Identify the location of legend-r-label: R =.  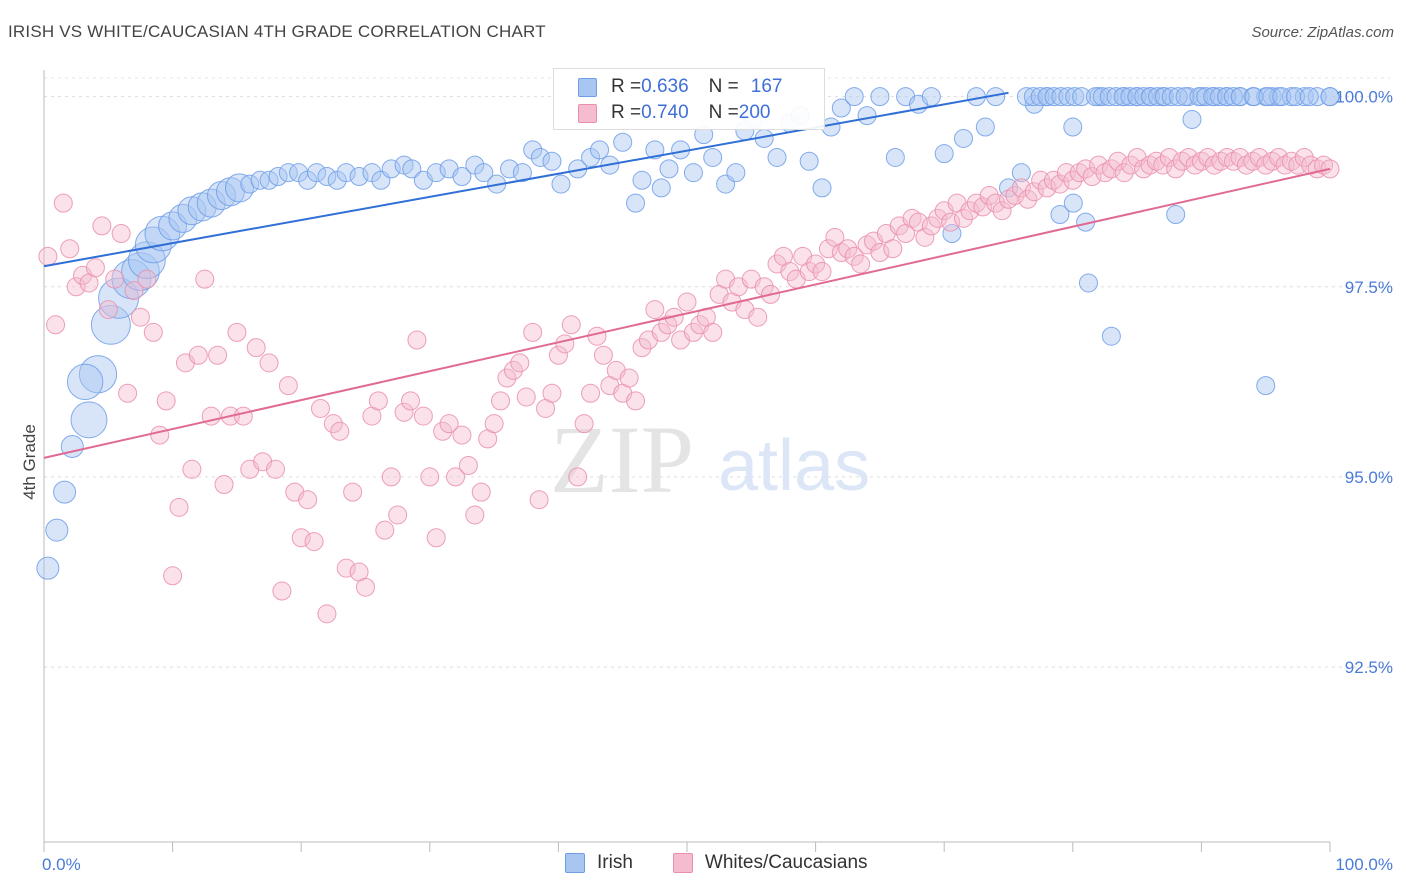
(626, 112).